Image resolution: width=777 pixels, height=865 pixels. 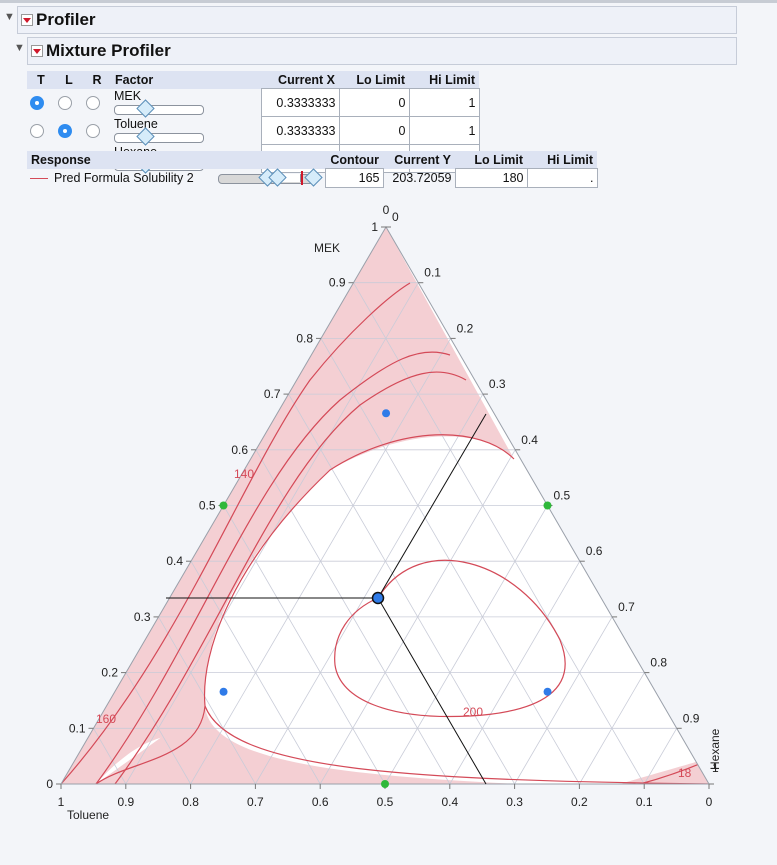 What do you see at coordinates (272, 394) in the screenshot?
I see `tick-label-mek: 0.7` at bounding box center [272, 394].